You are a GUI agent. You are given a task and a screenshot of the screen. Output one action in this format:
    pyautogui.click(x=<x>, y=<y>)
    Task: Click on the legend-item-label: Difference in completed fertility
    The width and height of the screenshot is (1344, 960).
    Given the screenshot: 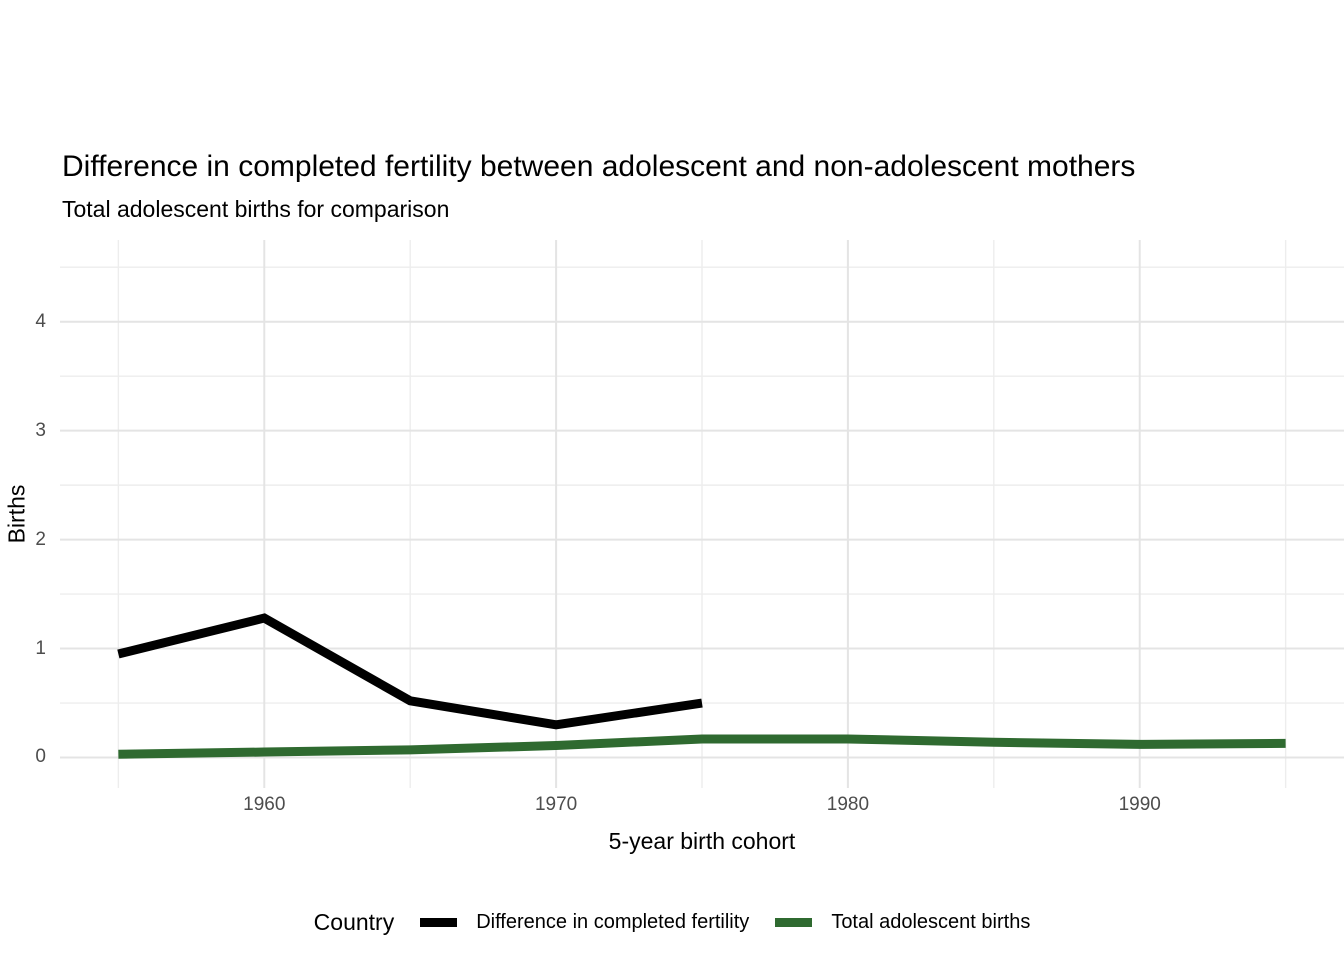 What is the action you would take?
    pyautogui.click(x=613, y=921)
    